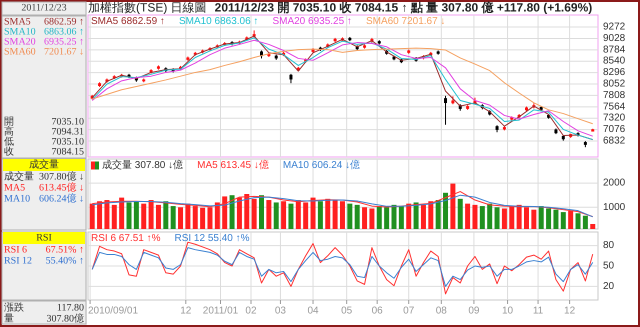  Describe the element at coordinates (614, 72) in the screenshot. I see `y-tick-label: 8296` at that location.